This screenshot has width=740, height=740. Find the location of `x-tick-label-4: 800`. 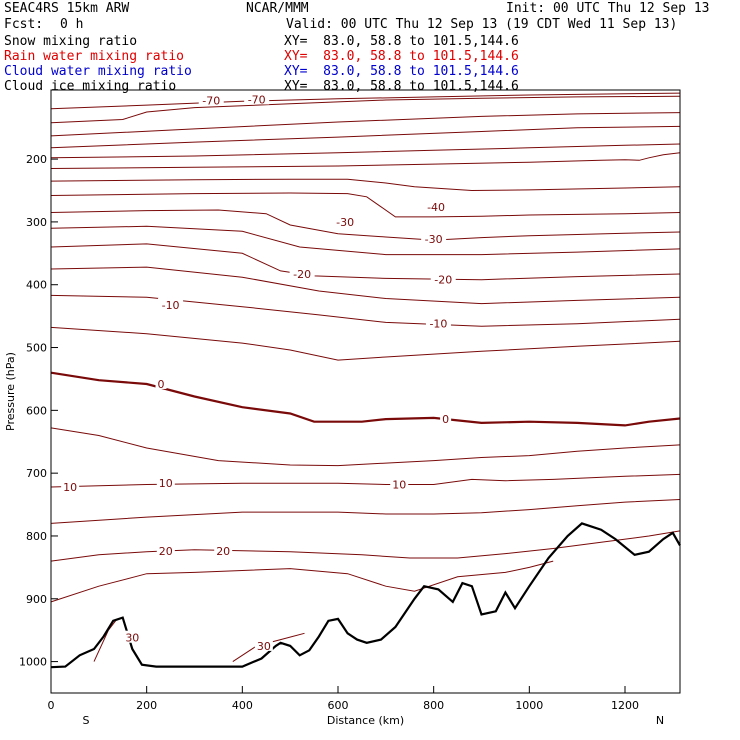

x-tick-label-4: 800 is located at coordinates (433, 705).